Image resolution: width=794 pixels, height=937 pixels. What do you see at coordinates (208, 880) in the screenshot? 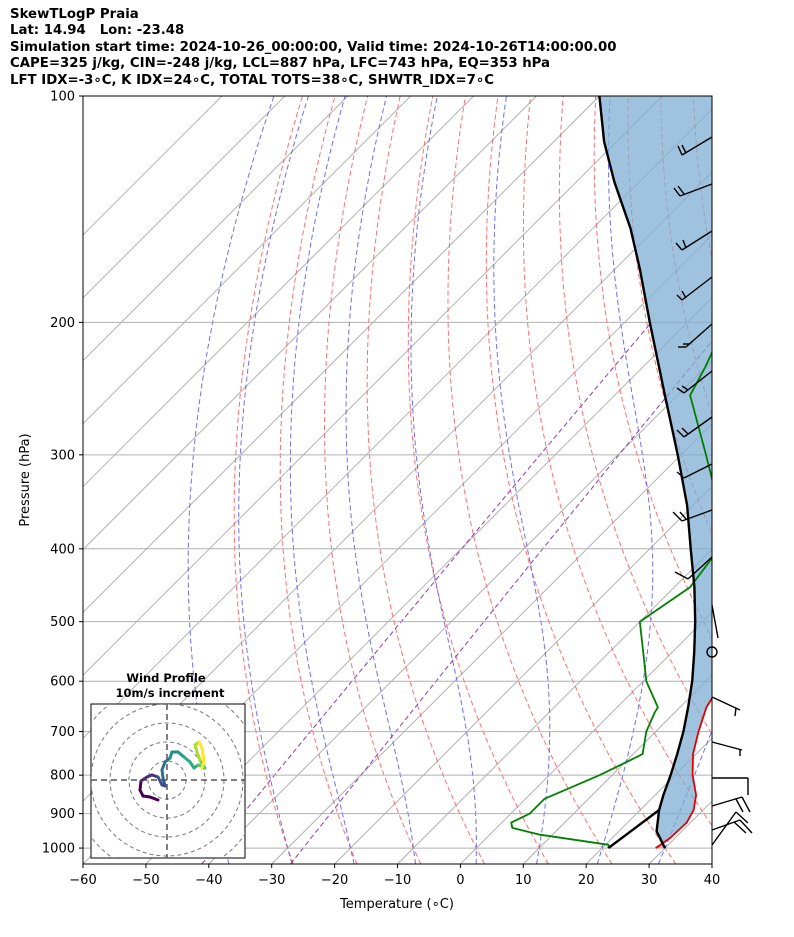
I see `x-tick-label: −40` at bounding box center [208, 880].